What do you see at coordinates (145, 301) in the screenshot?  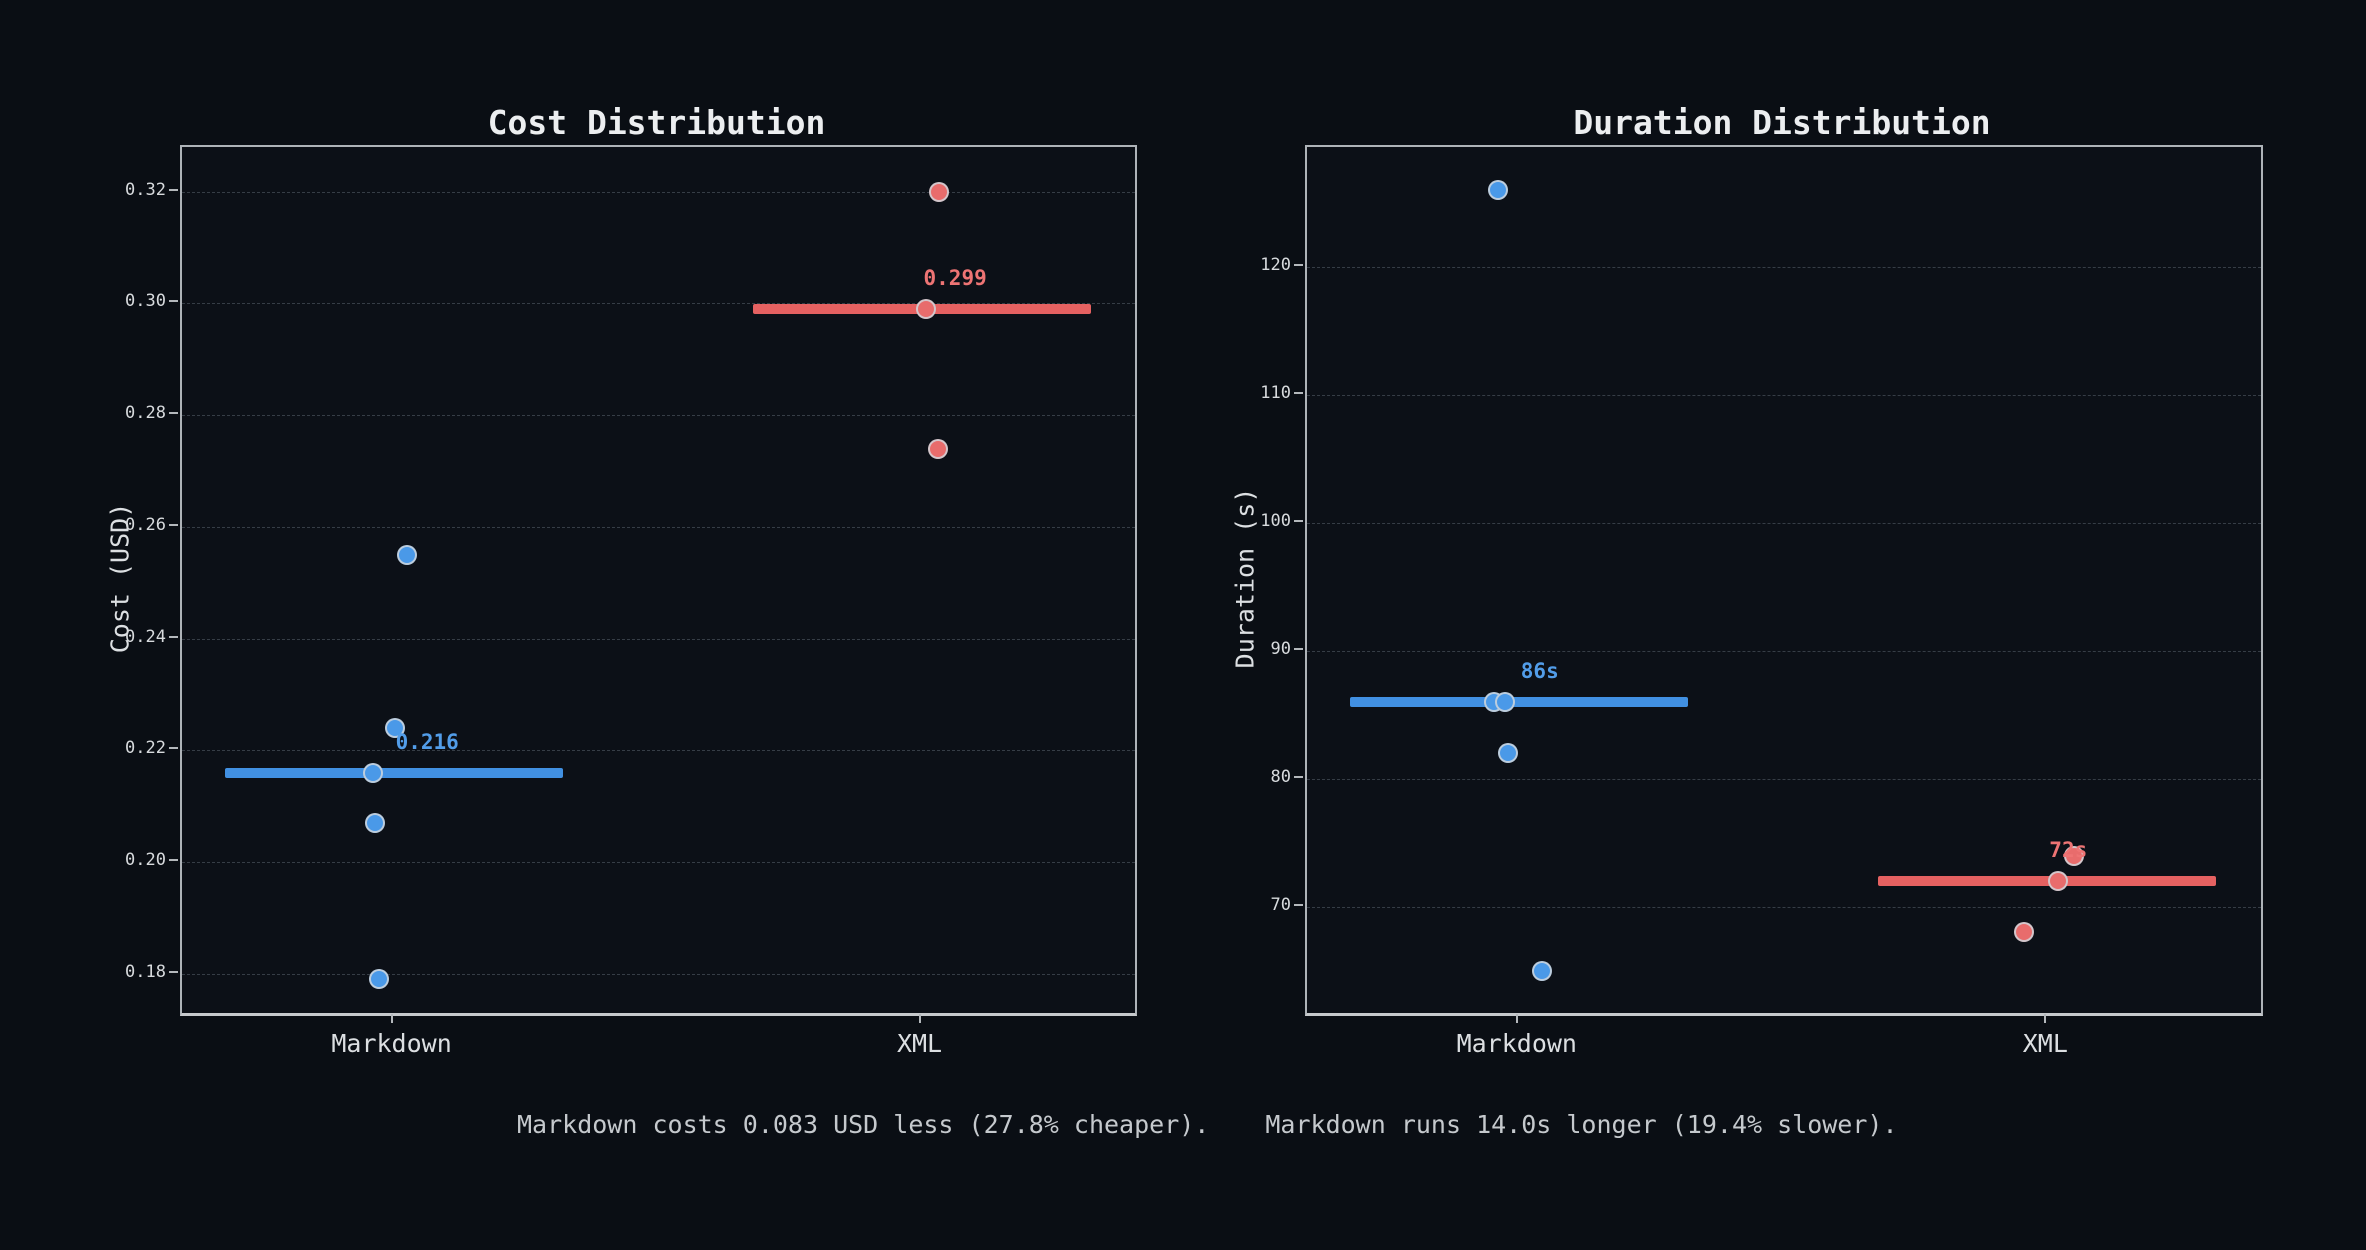 I see `y-tick-label: 0.30` at bounding box center [145, 301].